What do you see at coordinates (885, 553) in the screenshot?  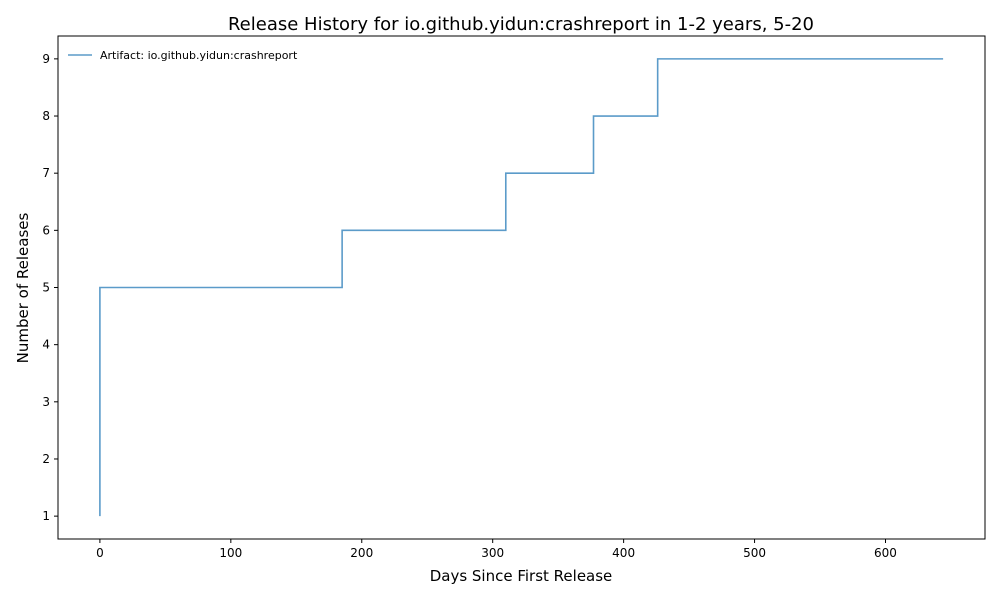 I see `x-tick-label: 600` at bounding box center [885, 553].